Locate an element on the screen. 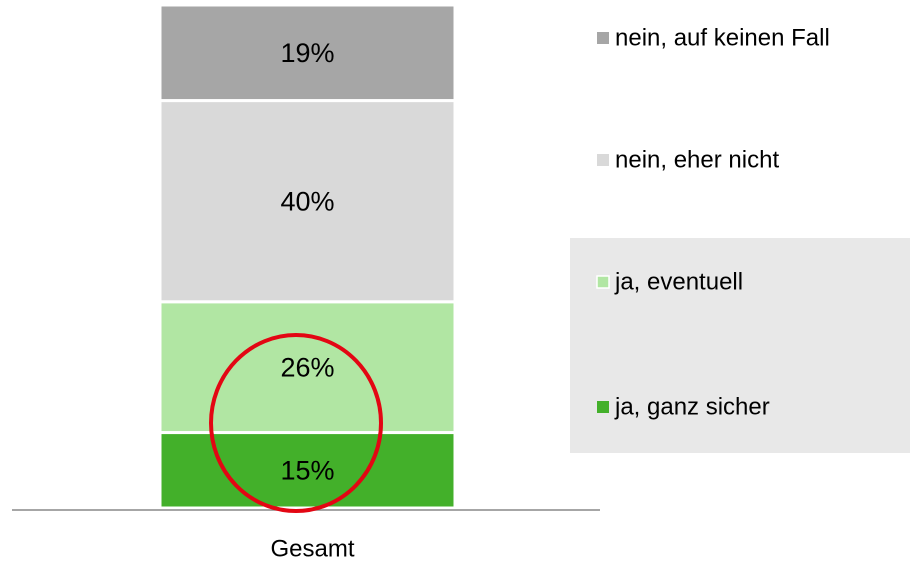 Image resolution: width=910 pixels, height=561 pixels. x-tick-label: Gesamt is located at coordinates (312, 548).